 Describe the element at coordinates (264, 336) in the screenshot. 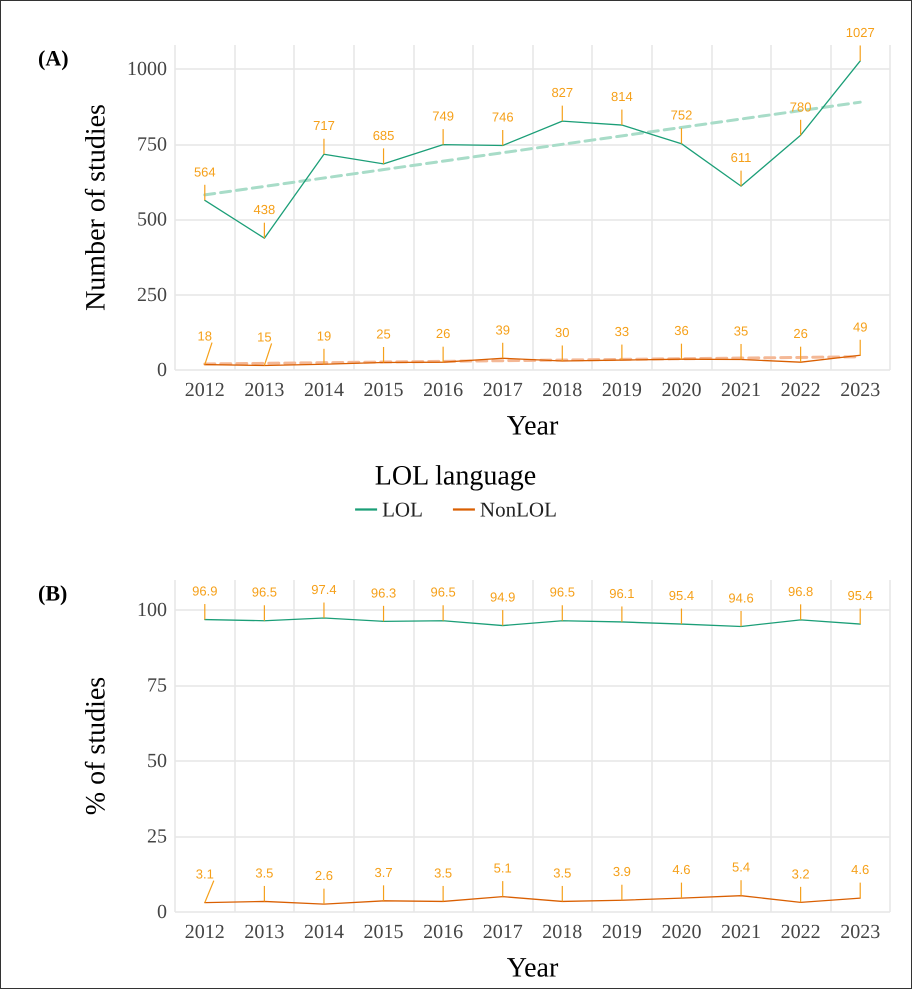

I see `data-label: 15` at that location.